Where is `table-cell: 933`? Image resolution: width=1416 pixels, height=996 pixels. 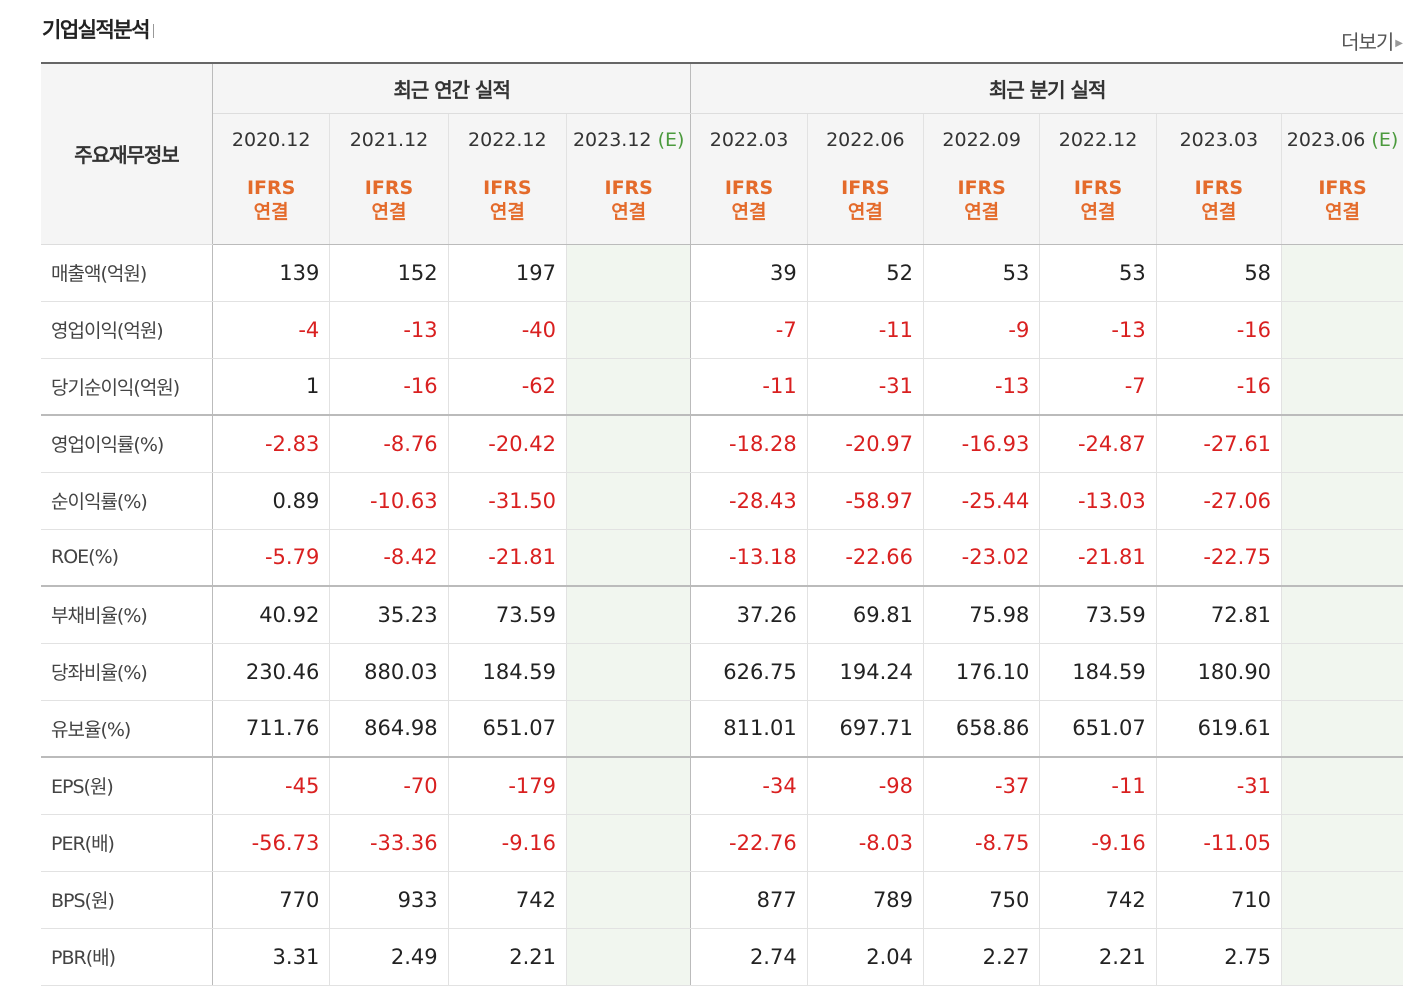
table-cell: 933 is located at coordinates (389, 900).